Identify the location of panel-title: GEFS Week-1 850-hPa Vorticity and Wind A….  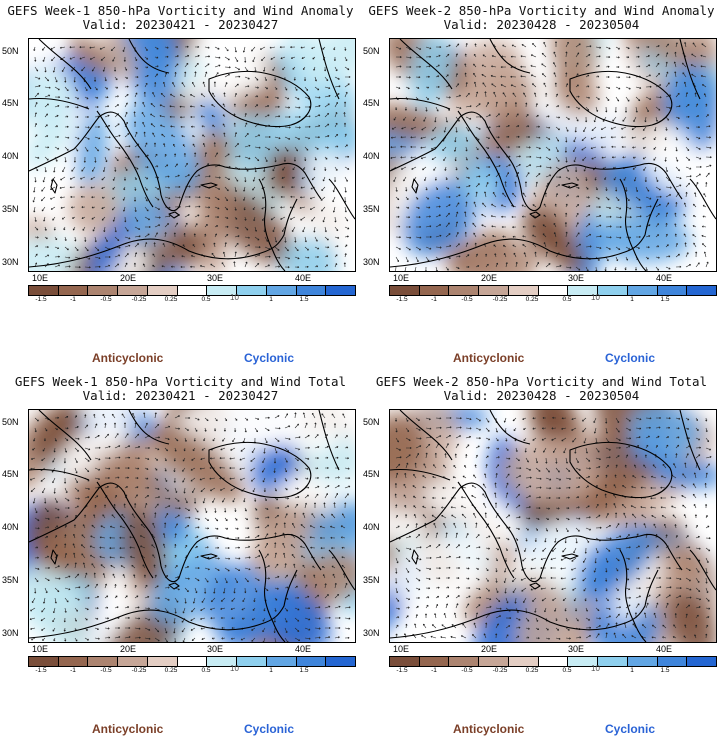
(180, 10).